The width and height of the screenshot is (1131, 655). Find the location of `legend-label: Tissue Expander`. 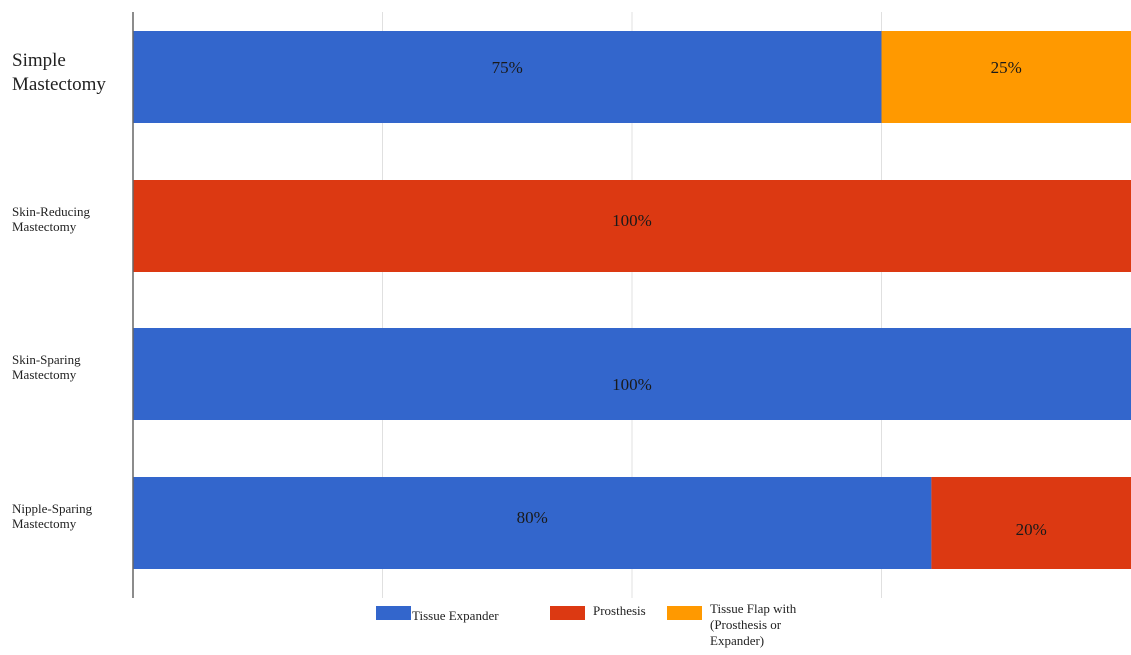

legend-label: Tissue Expander is located at coordinates (455, 615).